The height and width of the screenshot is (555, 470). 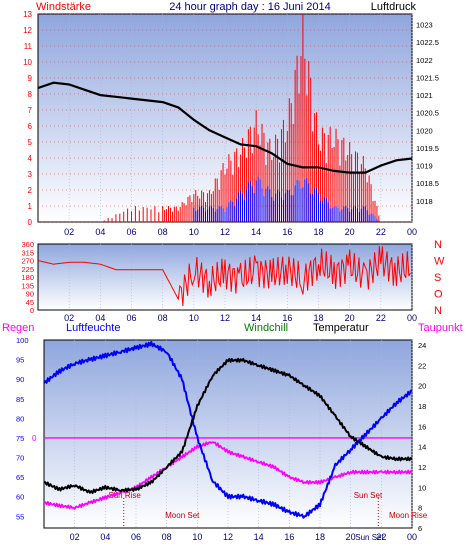 I want to click on panel3-x-tick: 14, so click(x=259, y=537).